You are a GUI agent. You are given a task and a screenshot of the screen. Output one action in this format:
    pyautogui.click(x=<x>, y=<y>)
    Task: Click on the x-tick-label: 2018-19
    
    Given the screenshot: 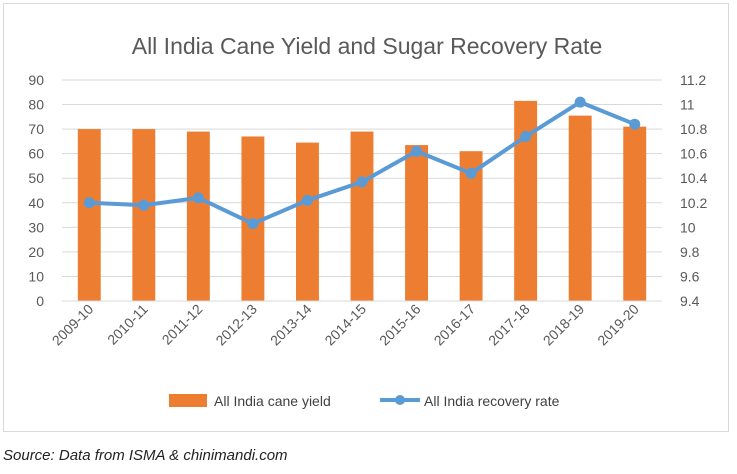 What is the action you would take?
    pyautogui.click(x=564, y=325)
    